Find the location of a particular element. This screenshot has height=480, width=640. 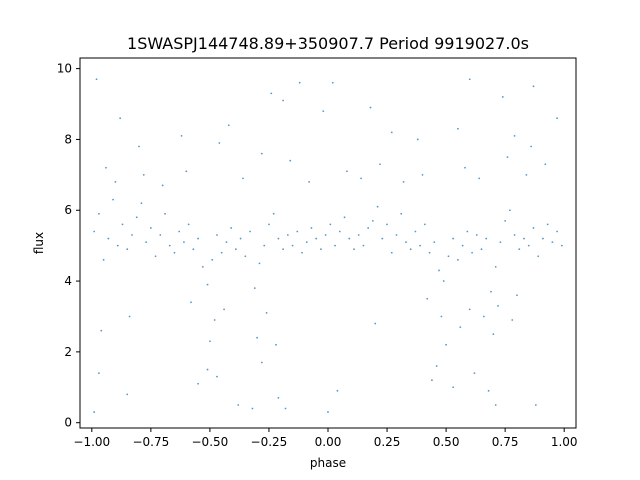

x-tick-label: −0.75 is located at coordinates (150, 442).